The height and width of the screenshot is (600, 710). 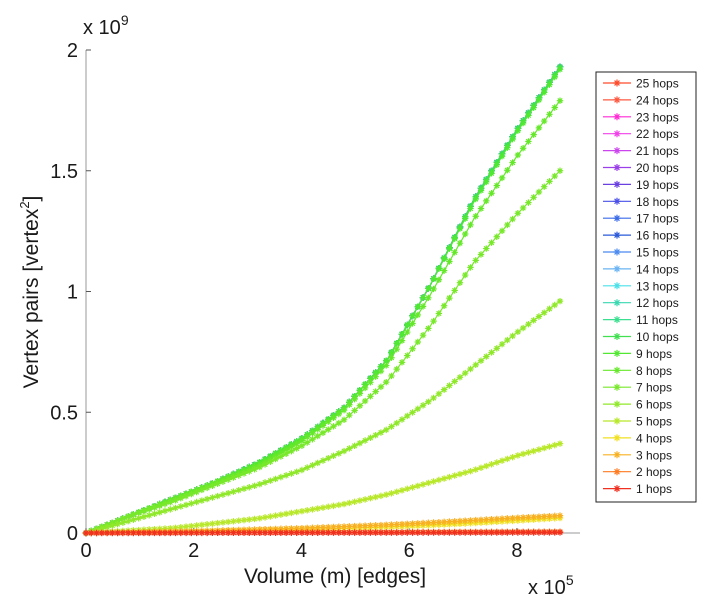 What do you see at coordinates (654, 405) in the screenshot?
I see `legend-label: 6 hops` at bounding box center [654, 405].